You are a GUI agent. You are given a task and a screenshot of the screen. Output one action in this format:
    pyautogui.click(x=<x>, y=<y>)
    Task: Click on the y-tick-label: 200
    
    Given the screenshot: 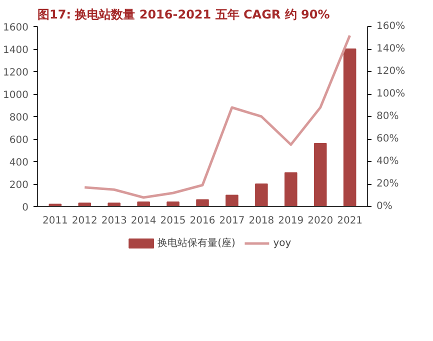 What is the action you would take?
    pyautogui.click(x=19, y=185)
    